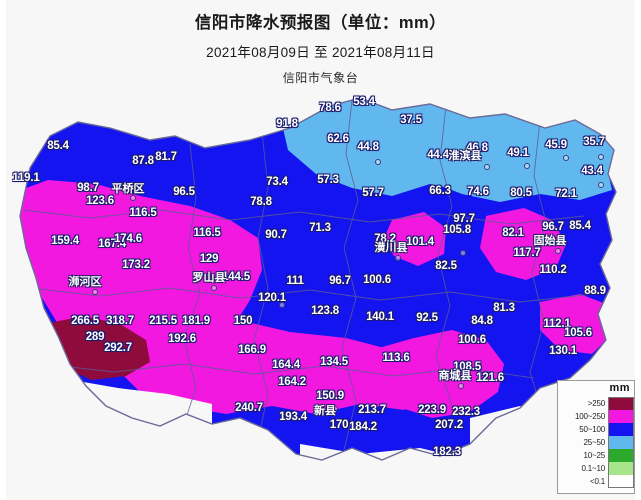  I want to click on legend-row: 25~50, so click(596, 442).